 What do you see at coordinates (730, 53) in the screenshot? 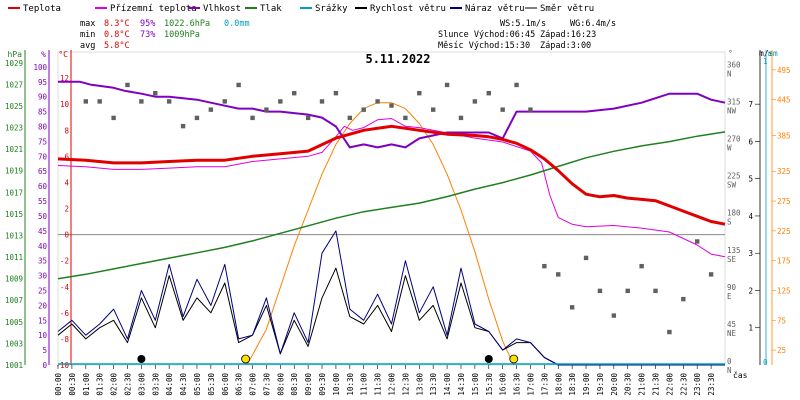
I see `dir-axis-unit: °` at bounding box center [730, 53].